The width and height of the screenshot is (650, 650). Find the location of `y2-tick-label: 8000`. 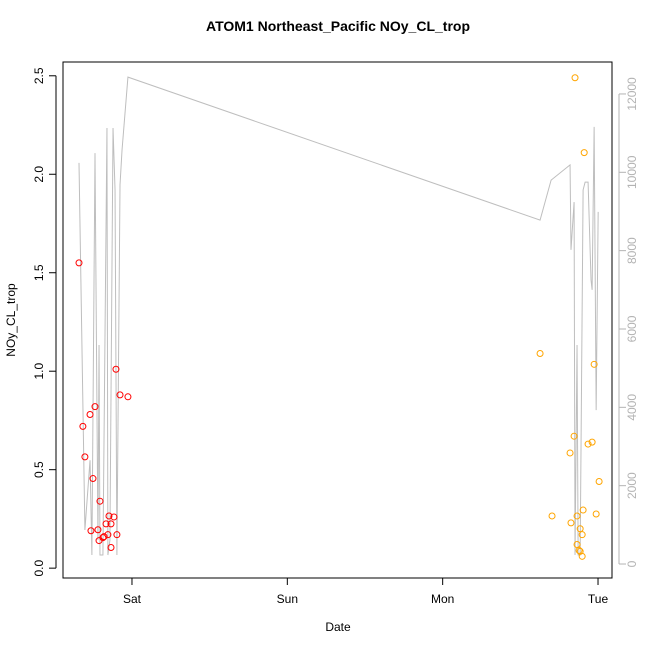

y2-tick-label: 8000 is located at coordinates (632, 250).